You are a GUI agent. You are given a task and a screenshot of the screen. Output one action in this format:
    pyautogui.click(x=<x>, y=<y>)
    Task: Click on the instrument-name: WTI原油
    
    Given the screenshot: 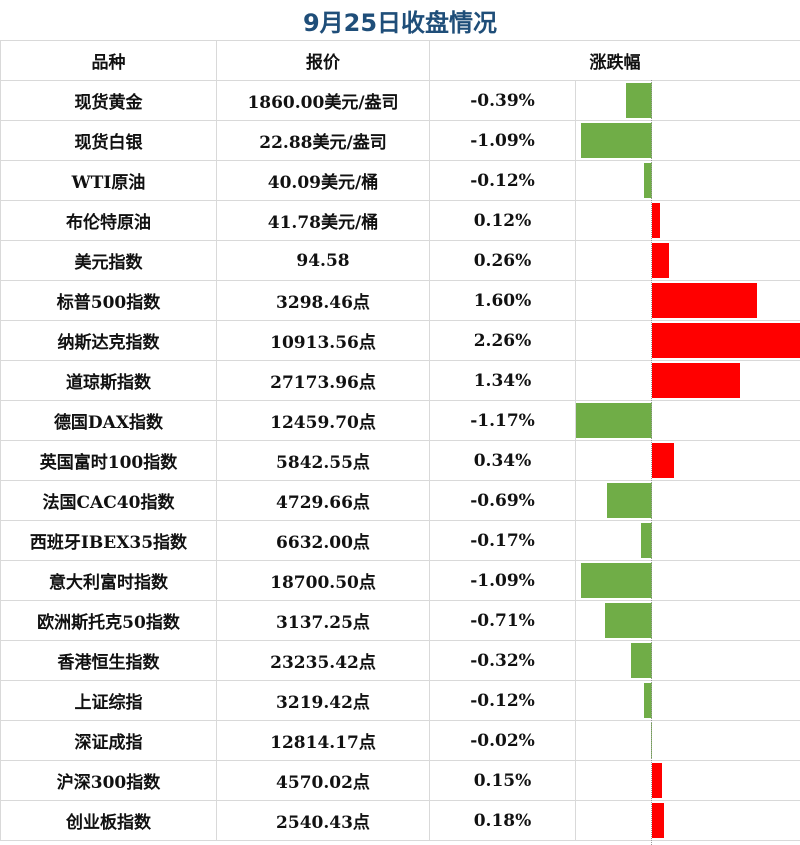 What is the action you would take?
    pyautogui.click(x=108, y=180)
    